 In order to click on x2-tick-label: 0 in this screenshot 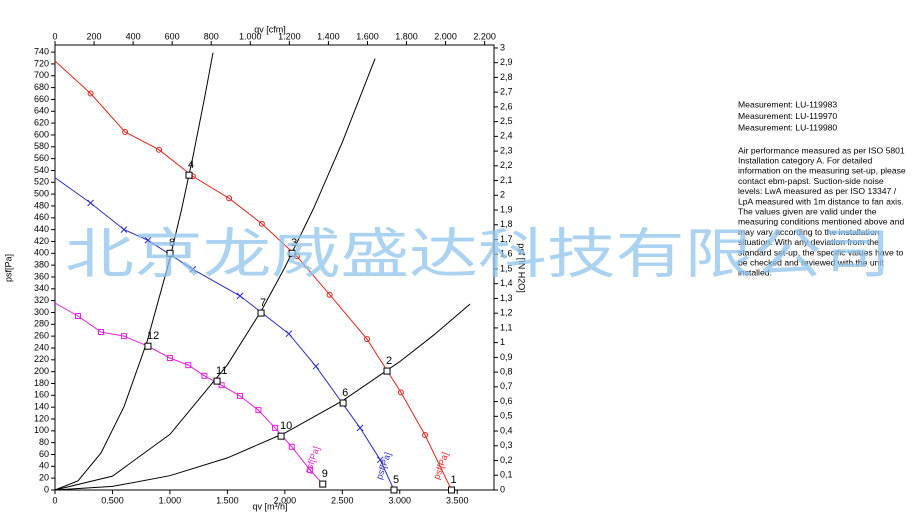, I will do `click(54, 36)`.